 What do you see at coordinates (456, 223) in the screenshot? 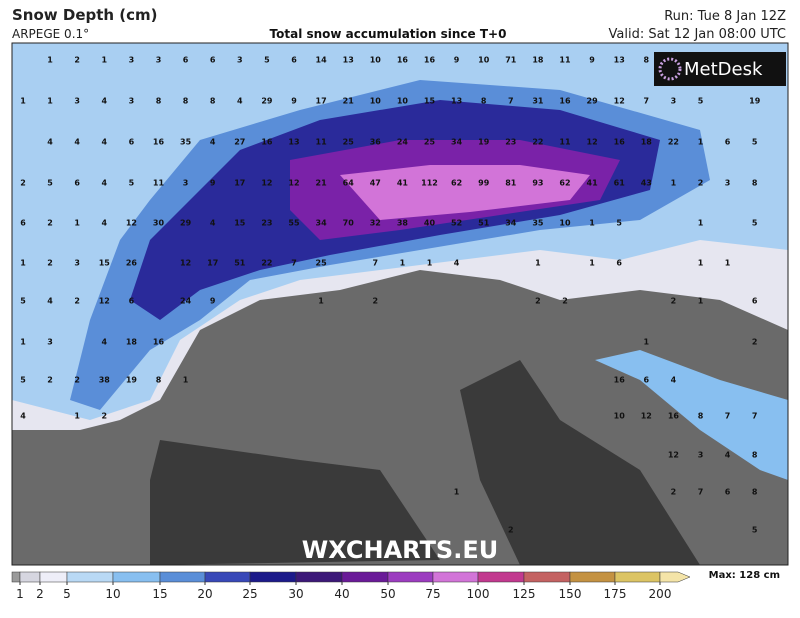
I see `snow-depth-label: 52` at bounding box center [456, 223].